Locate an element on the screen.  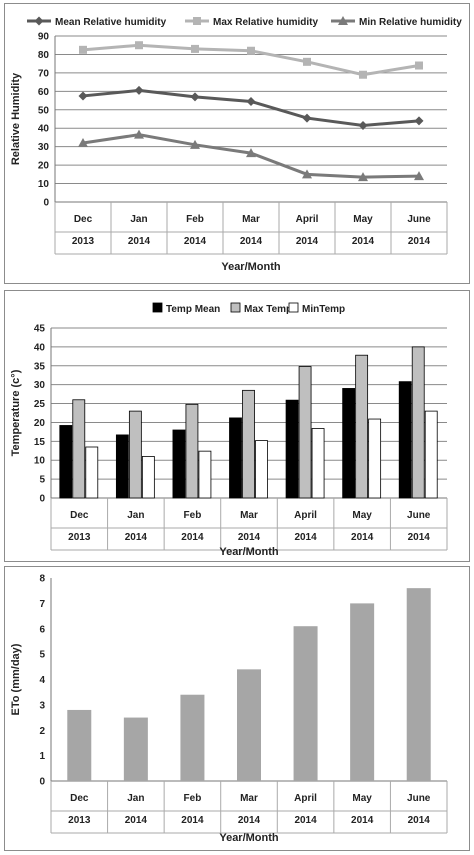
y-tick-label: 1 is located at coordinates (42, 756).